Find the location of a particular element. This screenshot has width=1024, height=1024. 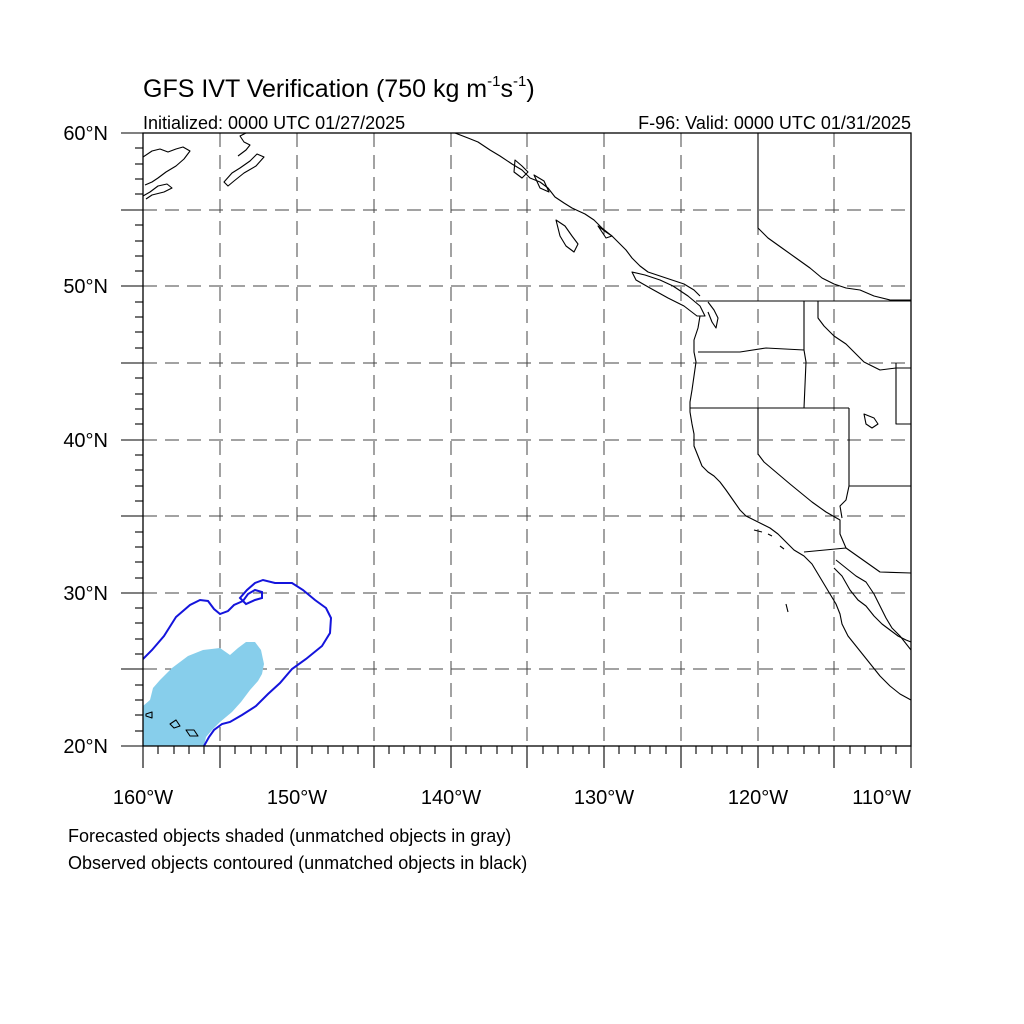

bottom-major-ticks is located at coordinates (527, 757).